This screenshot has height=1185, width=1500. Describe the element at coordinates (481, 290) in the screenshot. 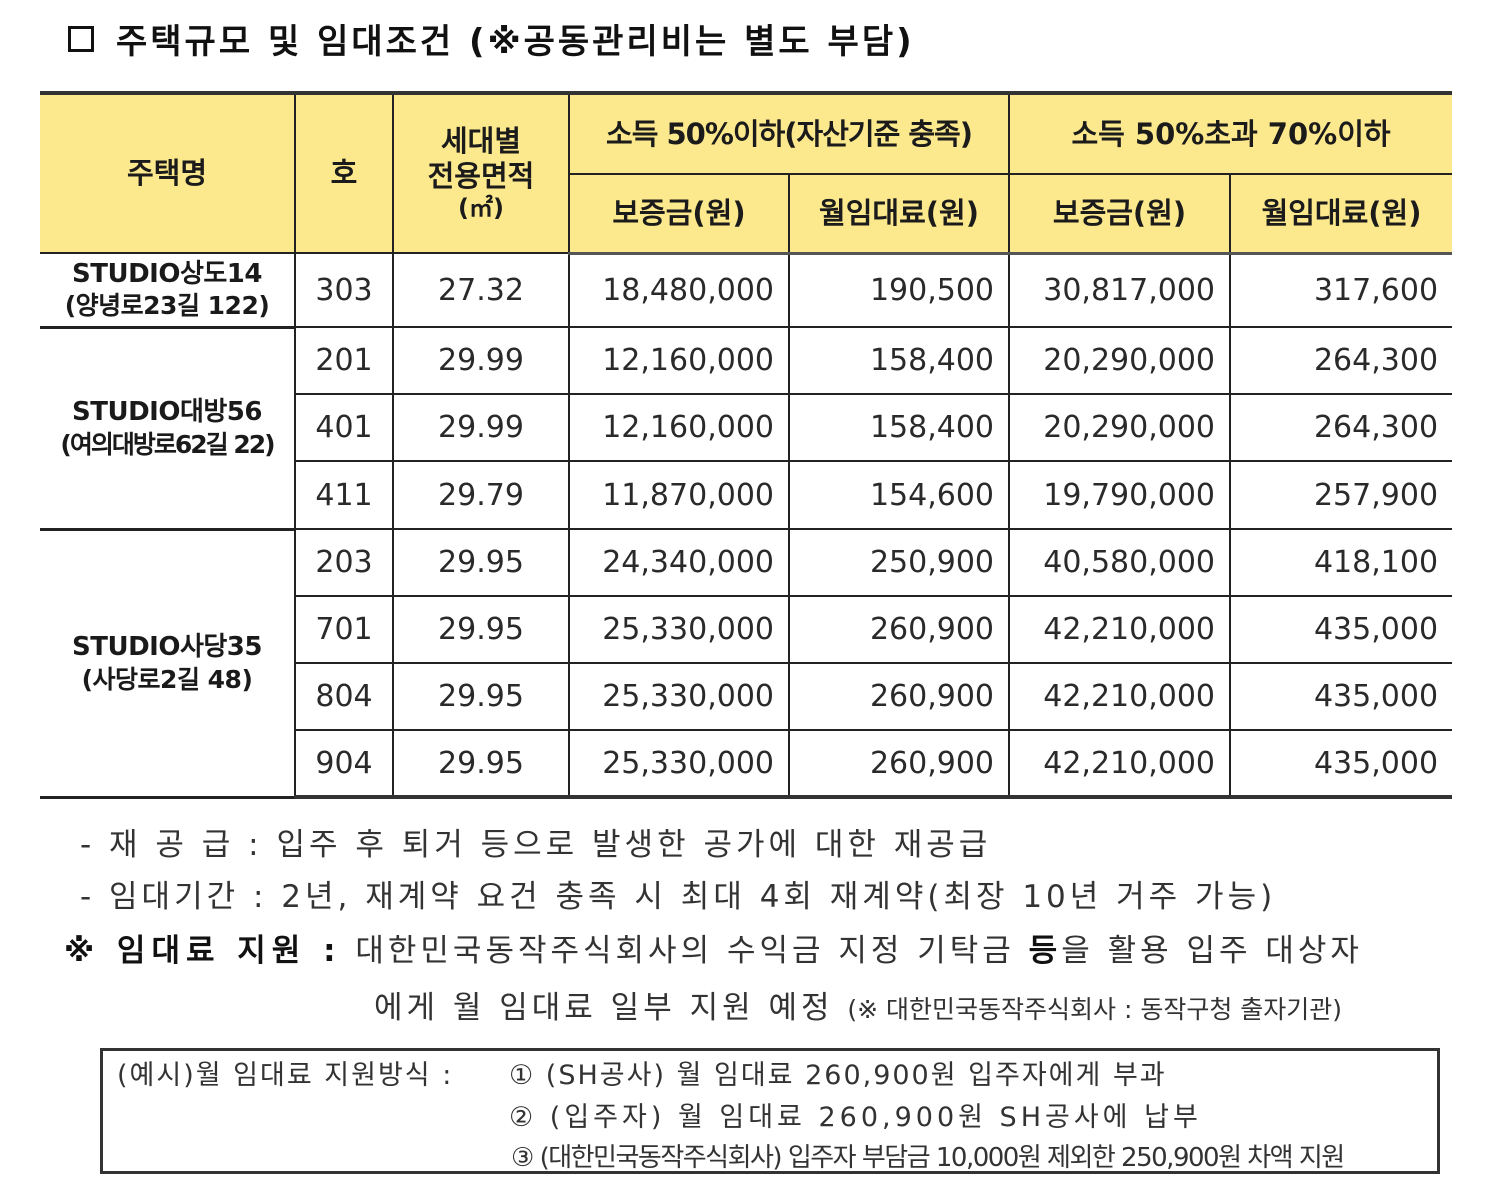

I see `area-cell: 27.32` at that location.